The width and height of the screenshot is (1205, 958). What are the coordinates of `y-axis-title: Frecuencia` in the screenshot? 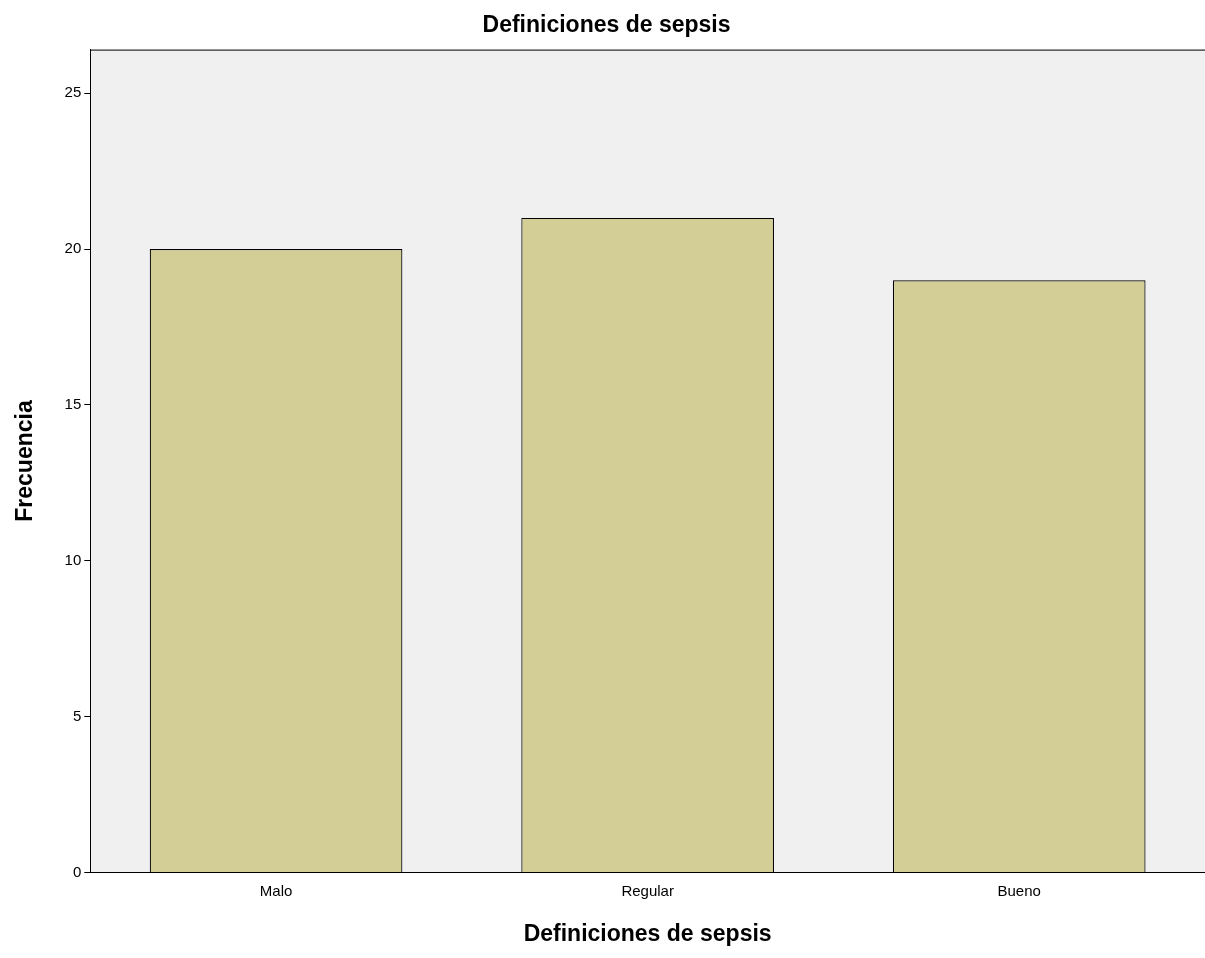 It's located at (24, 461).